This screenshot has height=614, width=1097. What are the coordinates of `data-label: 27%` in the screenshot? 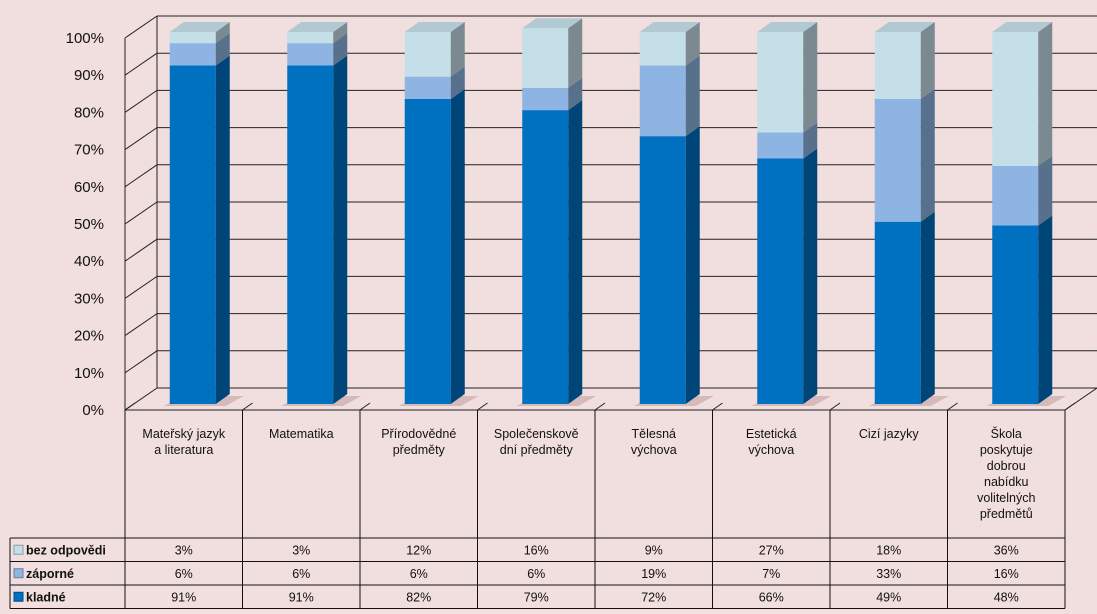 It's located at (771, 550).